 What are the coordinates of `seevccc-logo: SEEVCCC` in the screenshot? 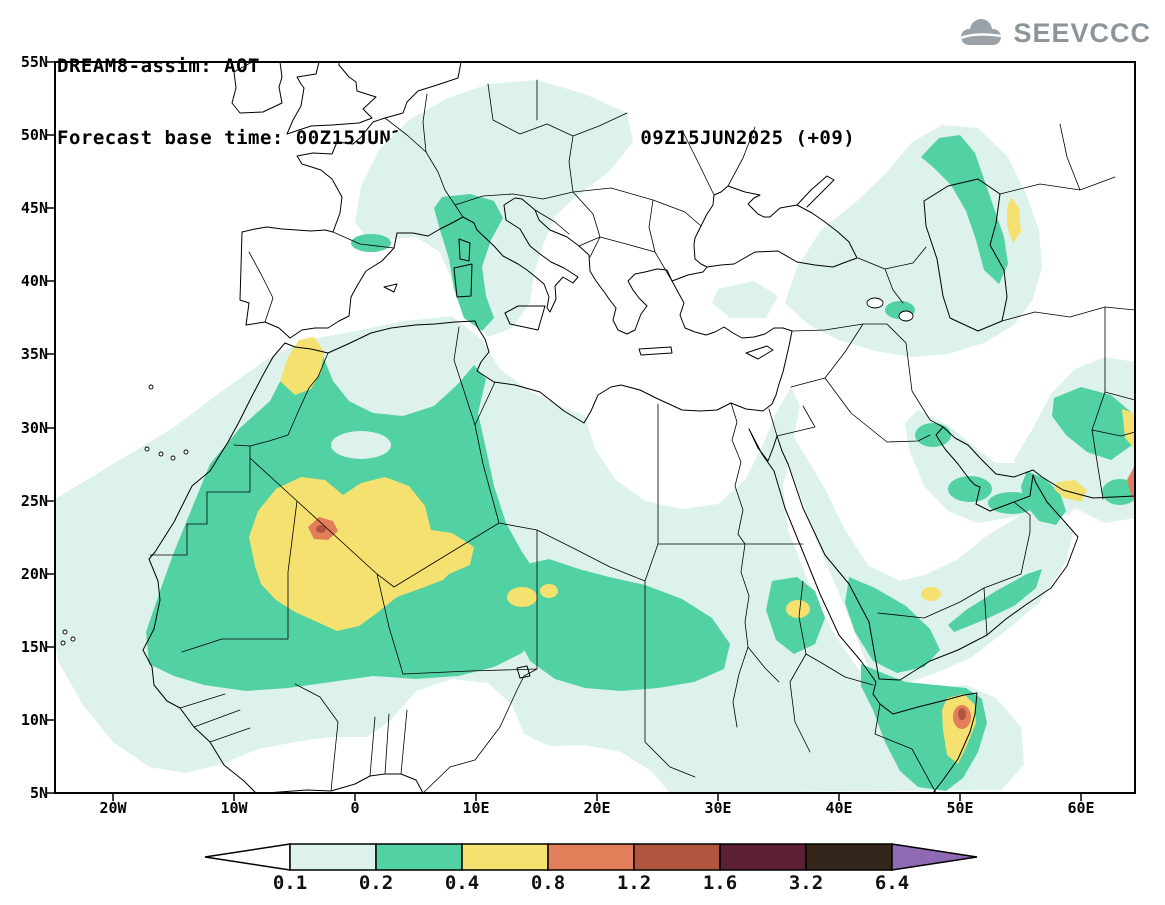 It's located at (1053, 33).